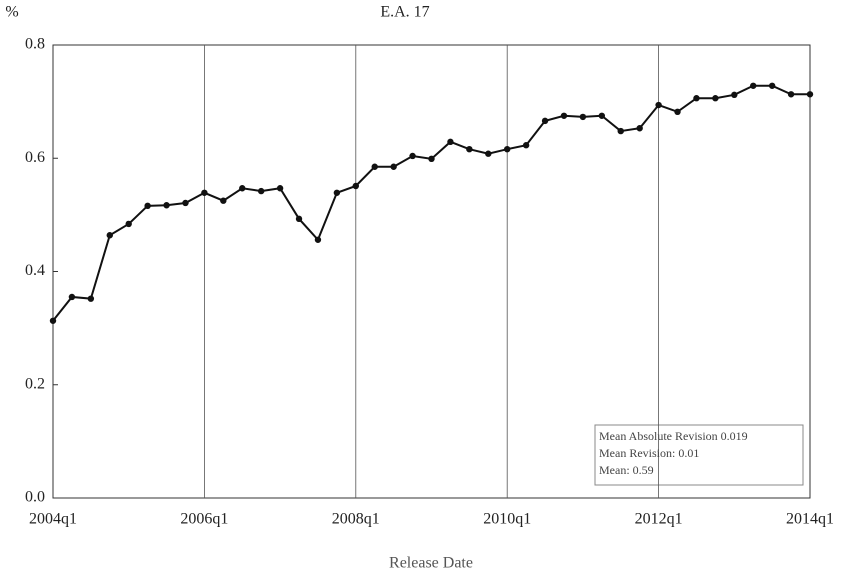  I want to click on x-tick-label: 2014q1, so click(810, 519).